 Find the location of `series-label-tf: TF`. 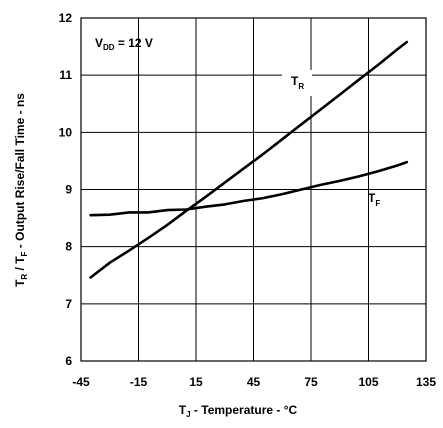

series-label-tf: TF is located at coordinates (374, 199).